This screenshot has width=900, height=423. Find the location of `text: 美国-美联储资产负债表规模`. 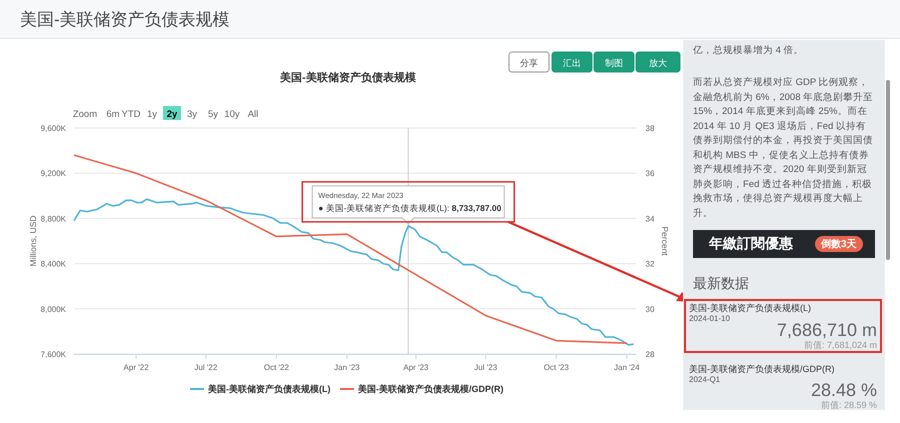

text: 美国-美联储资产负债表规模 is located at coordinates (125, 19).